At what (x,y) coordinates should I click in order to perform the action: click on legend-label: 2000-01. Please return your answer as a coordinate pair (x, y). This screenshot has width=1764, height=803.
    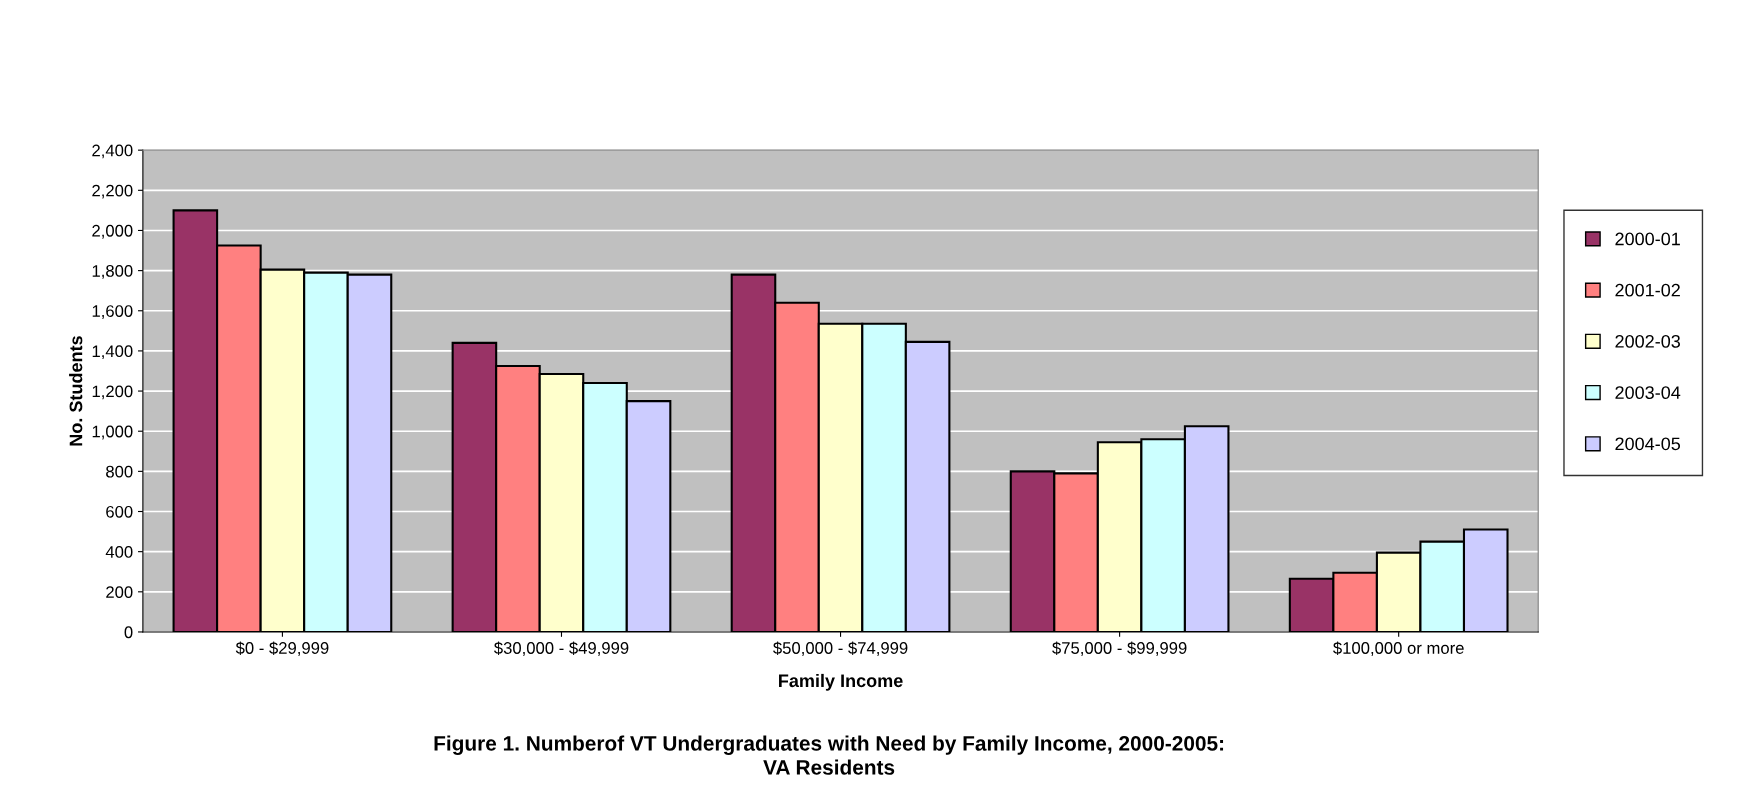
    Looking at the image, I should click on (1647, 239).